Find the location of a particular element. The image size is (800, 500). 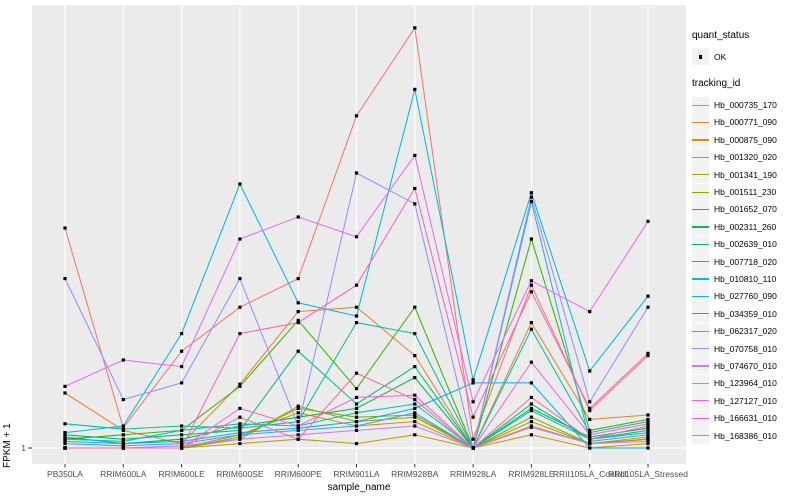

legend-item-Hb_001320_020: Hb_001320_020 is located at coordinates (745, 157).